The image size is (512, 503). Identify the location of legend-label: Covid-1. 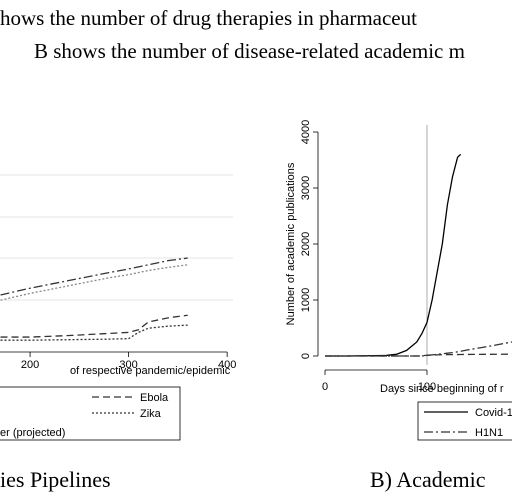
(493, 413).